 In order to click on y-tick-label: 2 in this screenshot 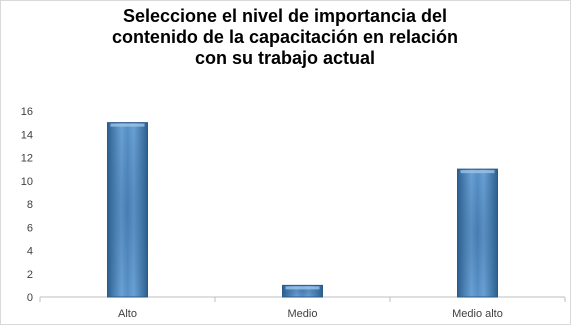, I will do `click(30, 275)`.